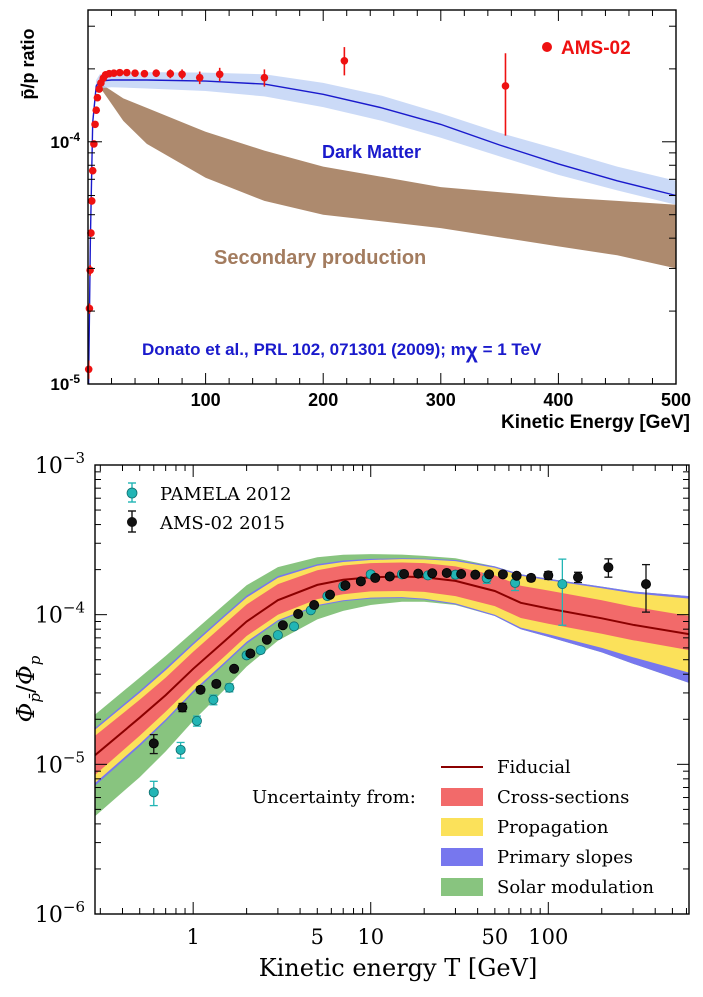 The height and width of the screenshot is (997, 703). What do you see at coordinates (334, 797) in the screenshot?
I see `legend-uncertainty-heading: Uncertainty from:` at bounding box center [334, 797].